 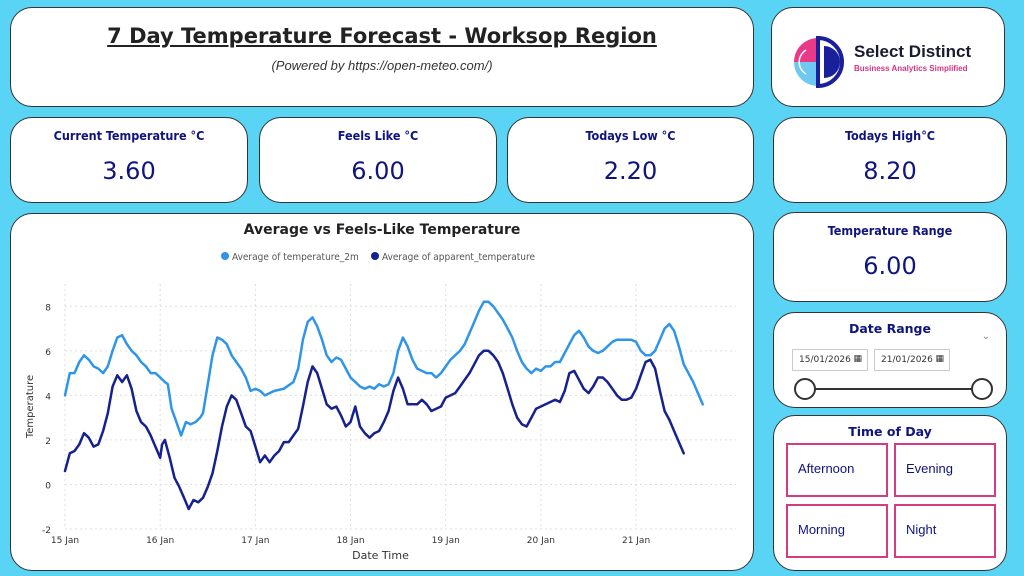 What do you see at coordinates (382, 65) in the screenshot?
I see `page-subtitle: (Powered by https://open-meteo.com/)` at bounding box center [382, 65].